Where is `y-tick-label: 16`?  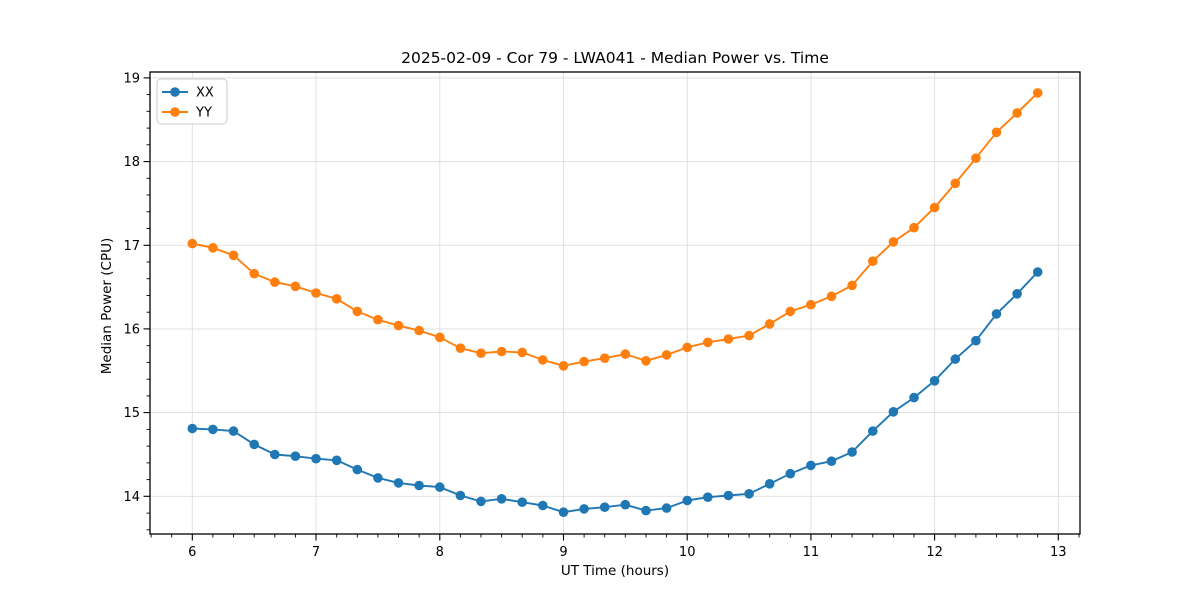 y-tick-label: 16 is located at coordinates (131, 329).